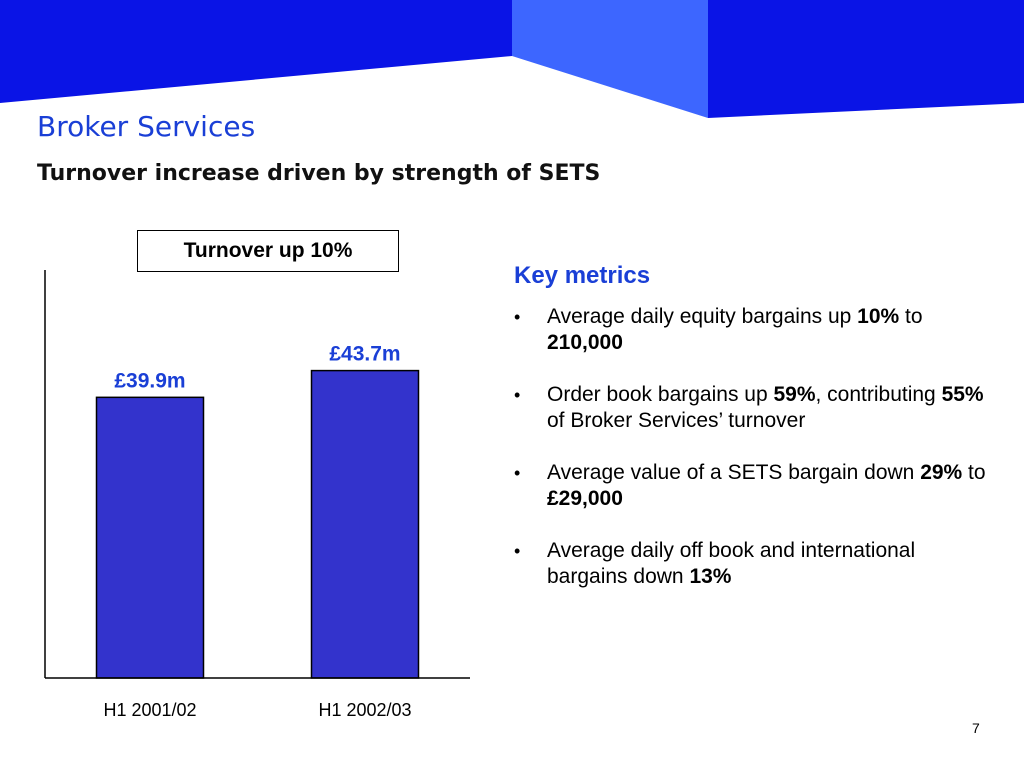 The width and height of the screenshot is (1024, 768). What do you see at coordinates (702, 316) in the screenshot?
I see `metric-text: Average daily equity bargains up` at bounding box center [702, 316].